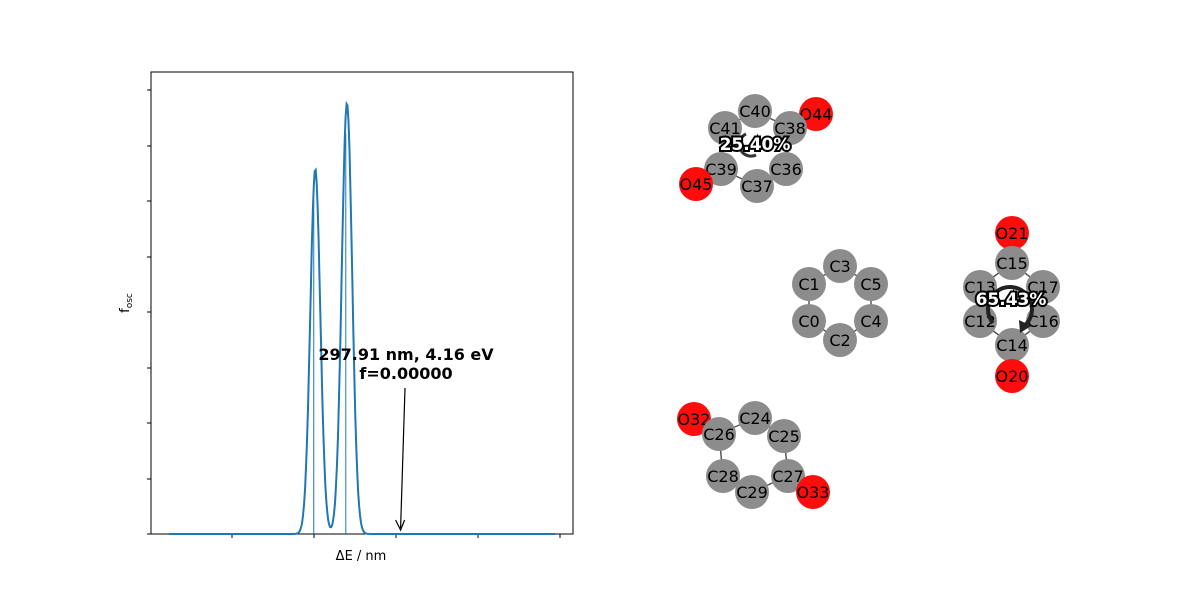 The width and height of the screenshot is (1200, 600). I want to click on svg-text: C0, so click(808, 321).